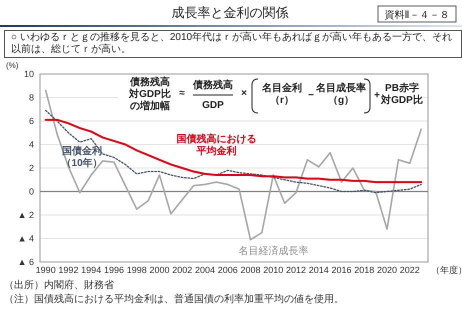 This screenshot has height=320, width=462. Describe the element at coordinates (31, 191) in the screenshot. I see `y-tick-label: 0` at that location.